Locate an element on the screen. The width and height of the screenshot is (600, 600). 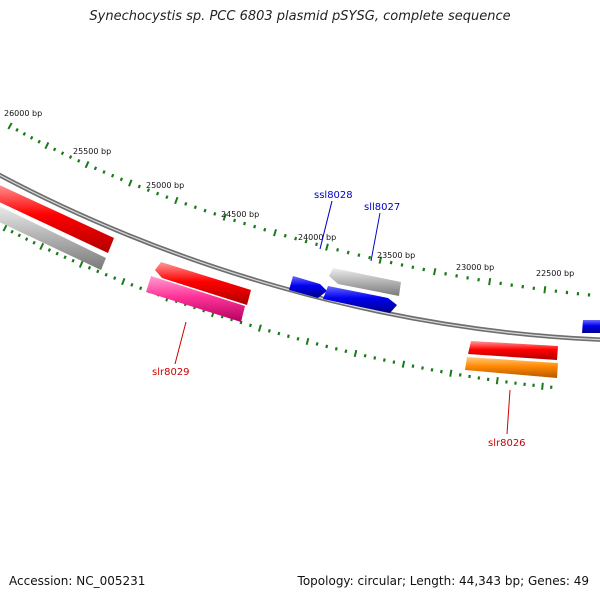
leader-sll8027 is located at coordinates (375, 237).